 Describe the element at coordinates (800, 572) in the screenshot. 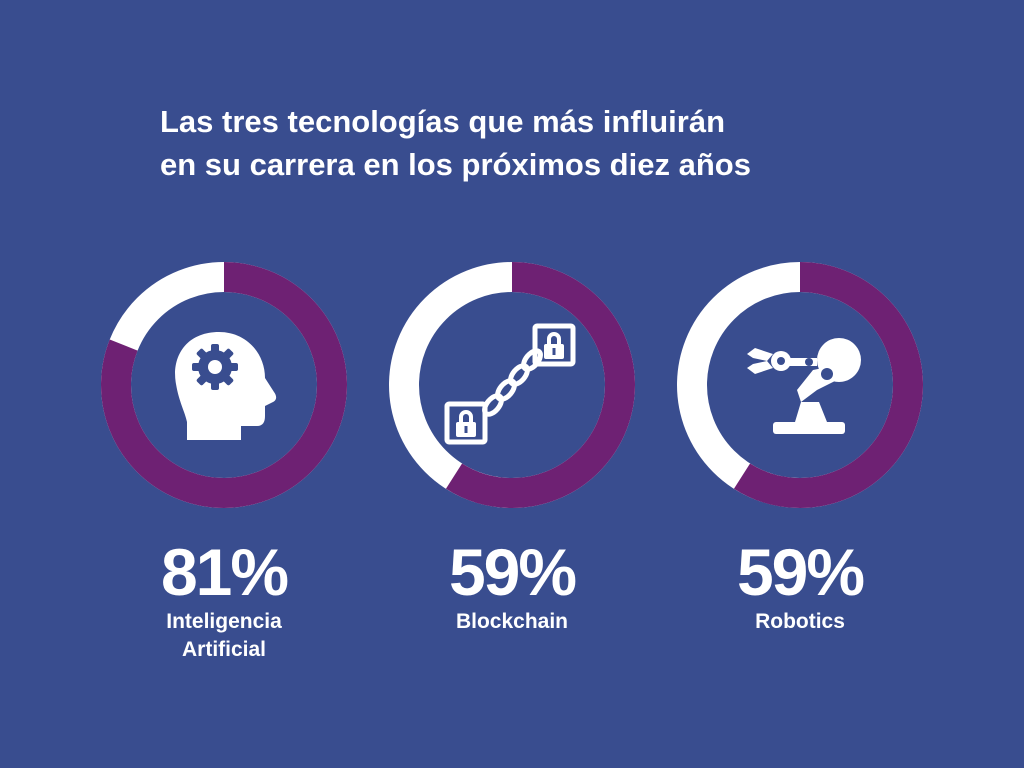

I see `data-label-robotics-percent: 59%` at that location.